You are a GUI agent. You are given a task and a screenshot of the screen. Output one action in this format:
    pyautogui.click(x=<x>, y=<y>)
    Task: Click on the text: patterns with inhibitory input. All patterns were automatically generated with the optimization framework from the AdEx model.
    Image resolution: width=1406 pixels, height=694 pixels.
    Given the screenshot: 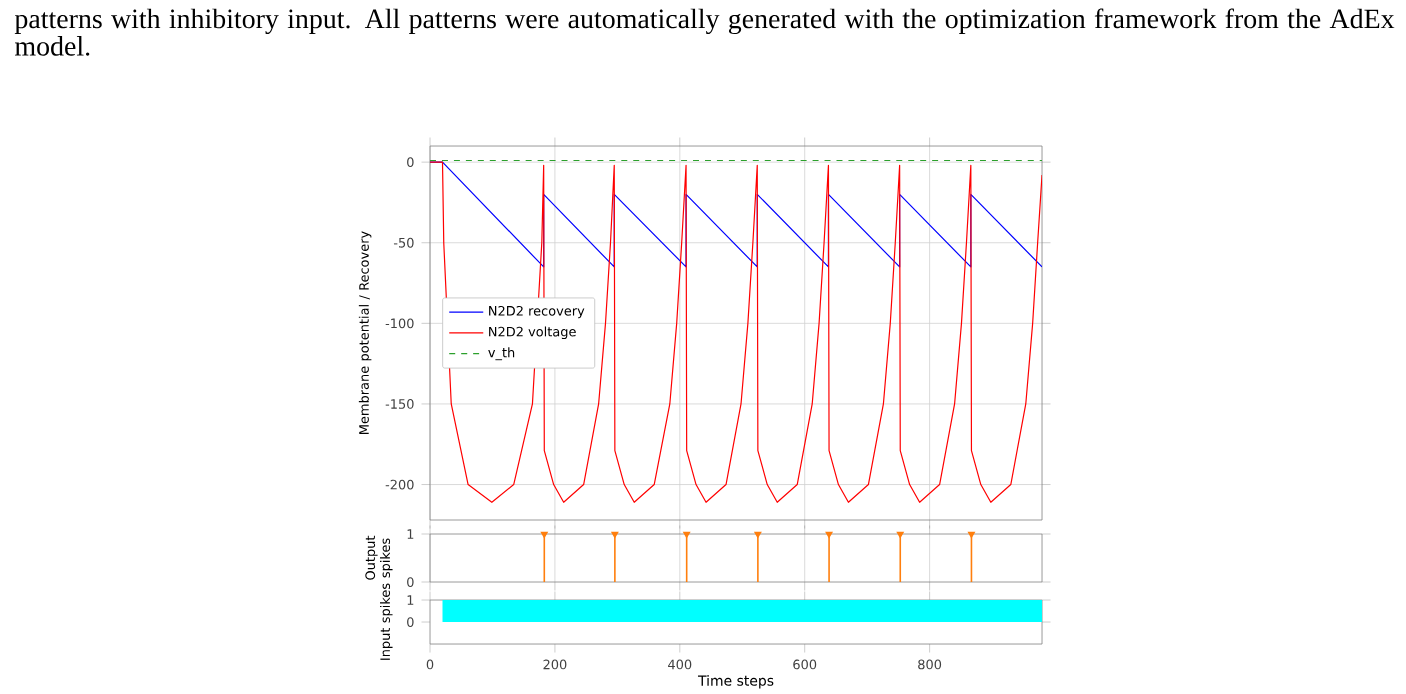 What is the action you would take?
    pyautogui.click(x=704, y=32)
    